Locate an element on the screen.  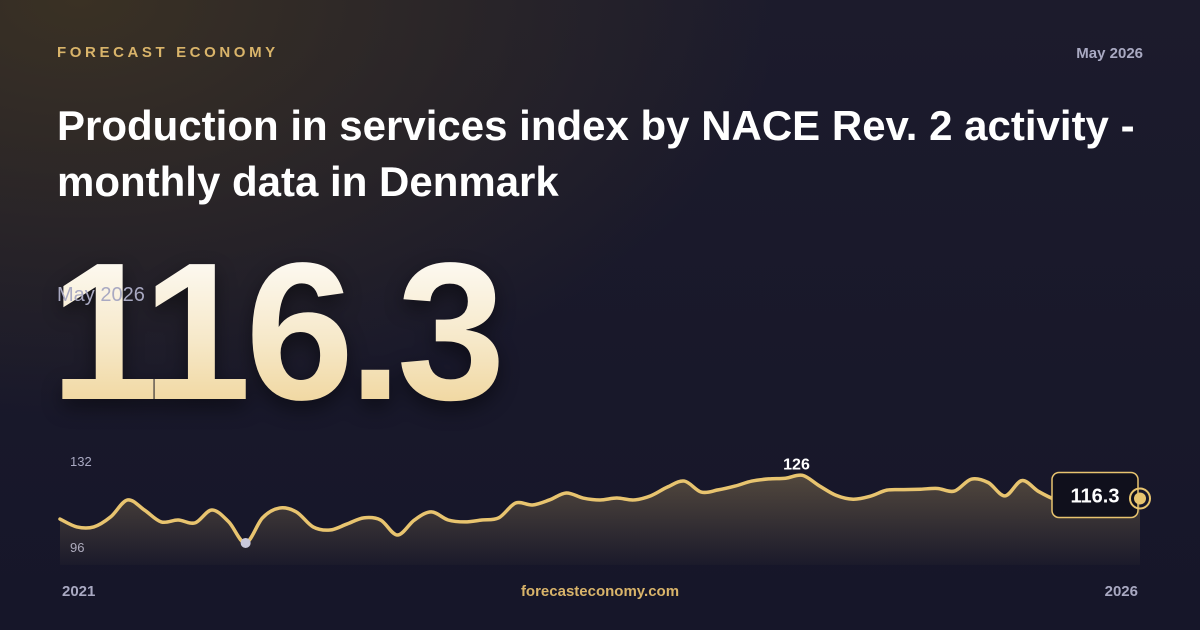
callout-label: 116.3 is located at coordinates (1095, 497).